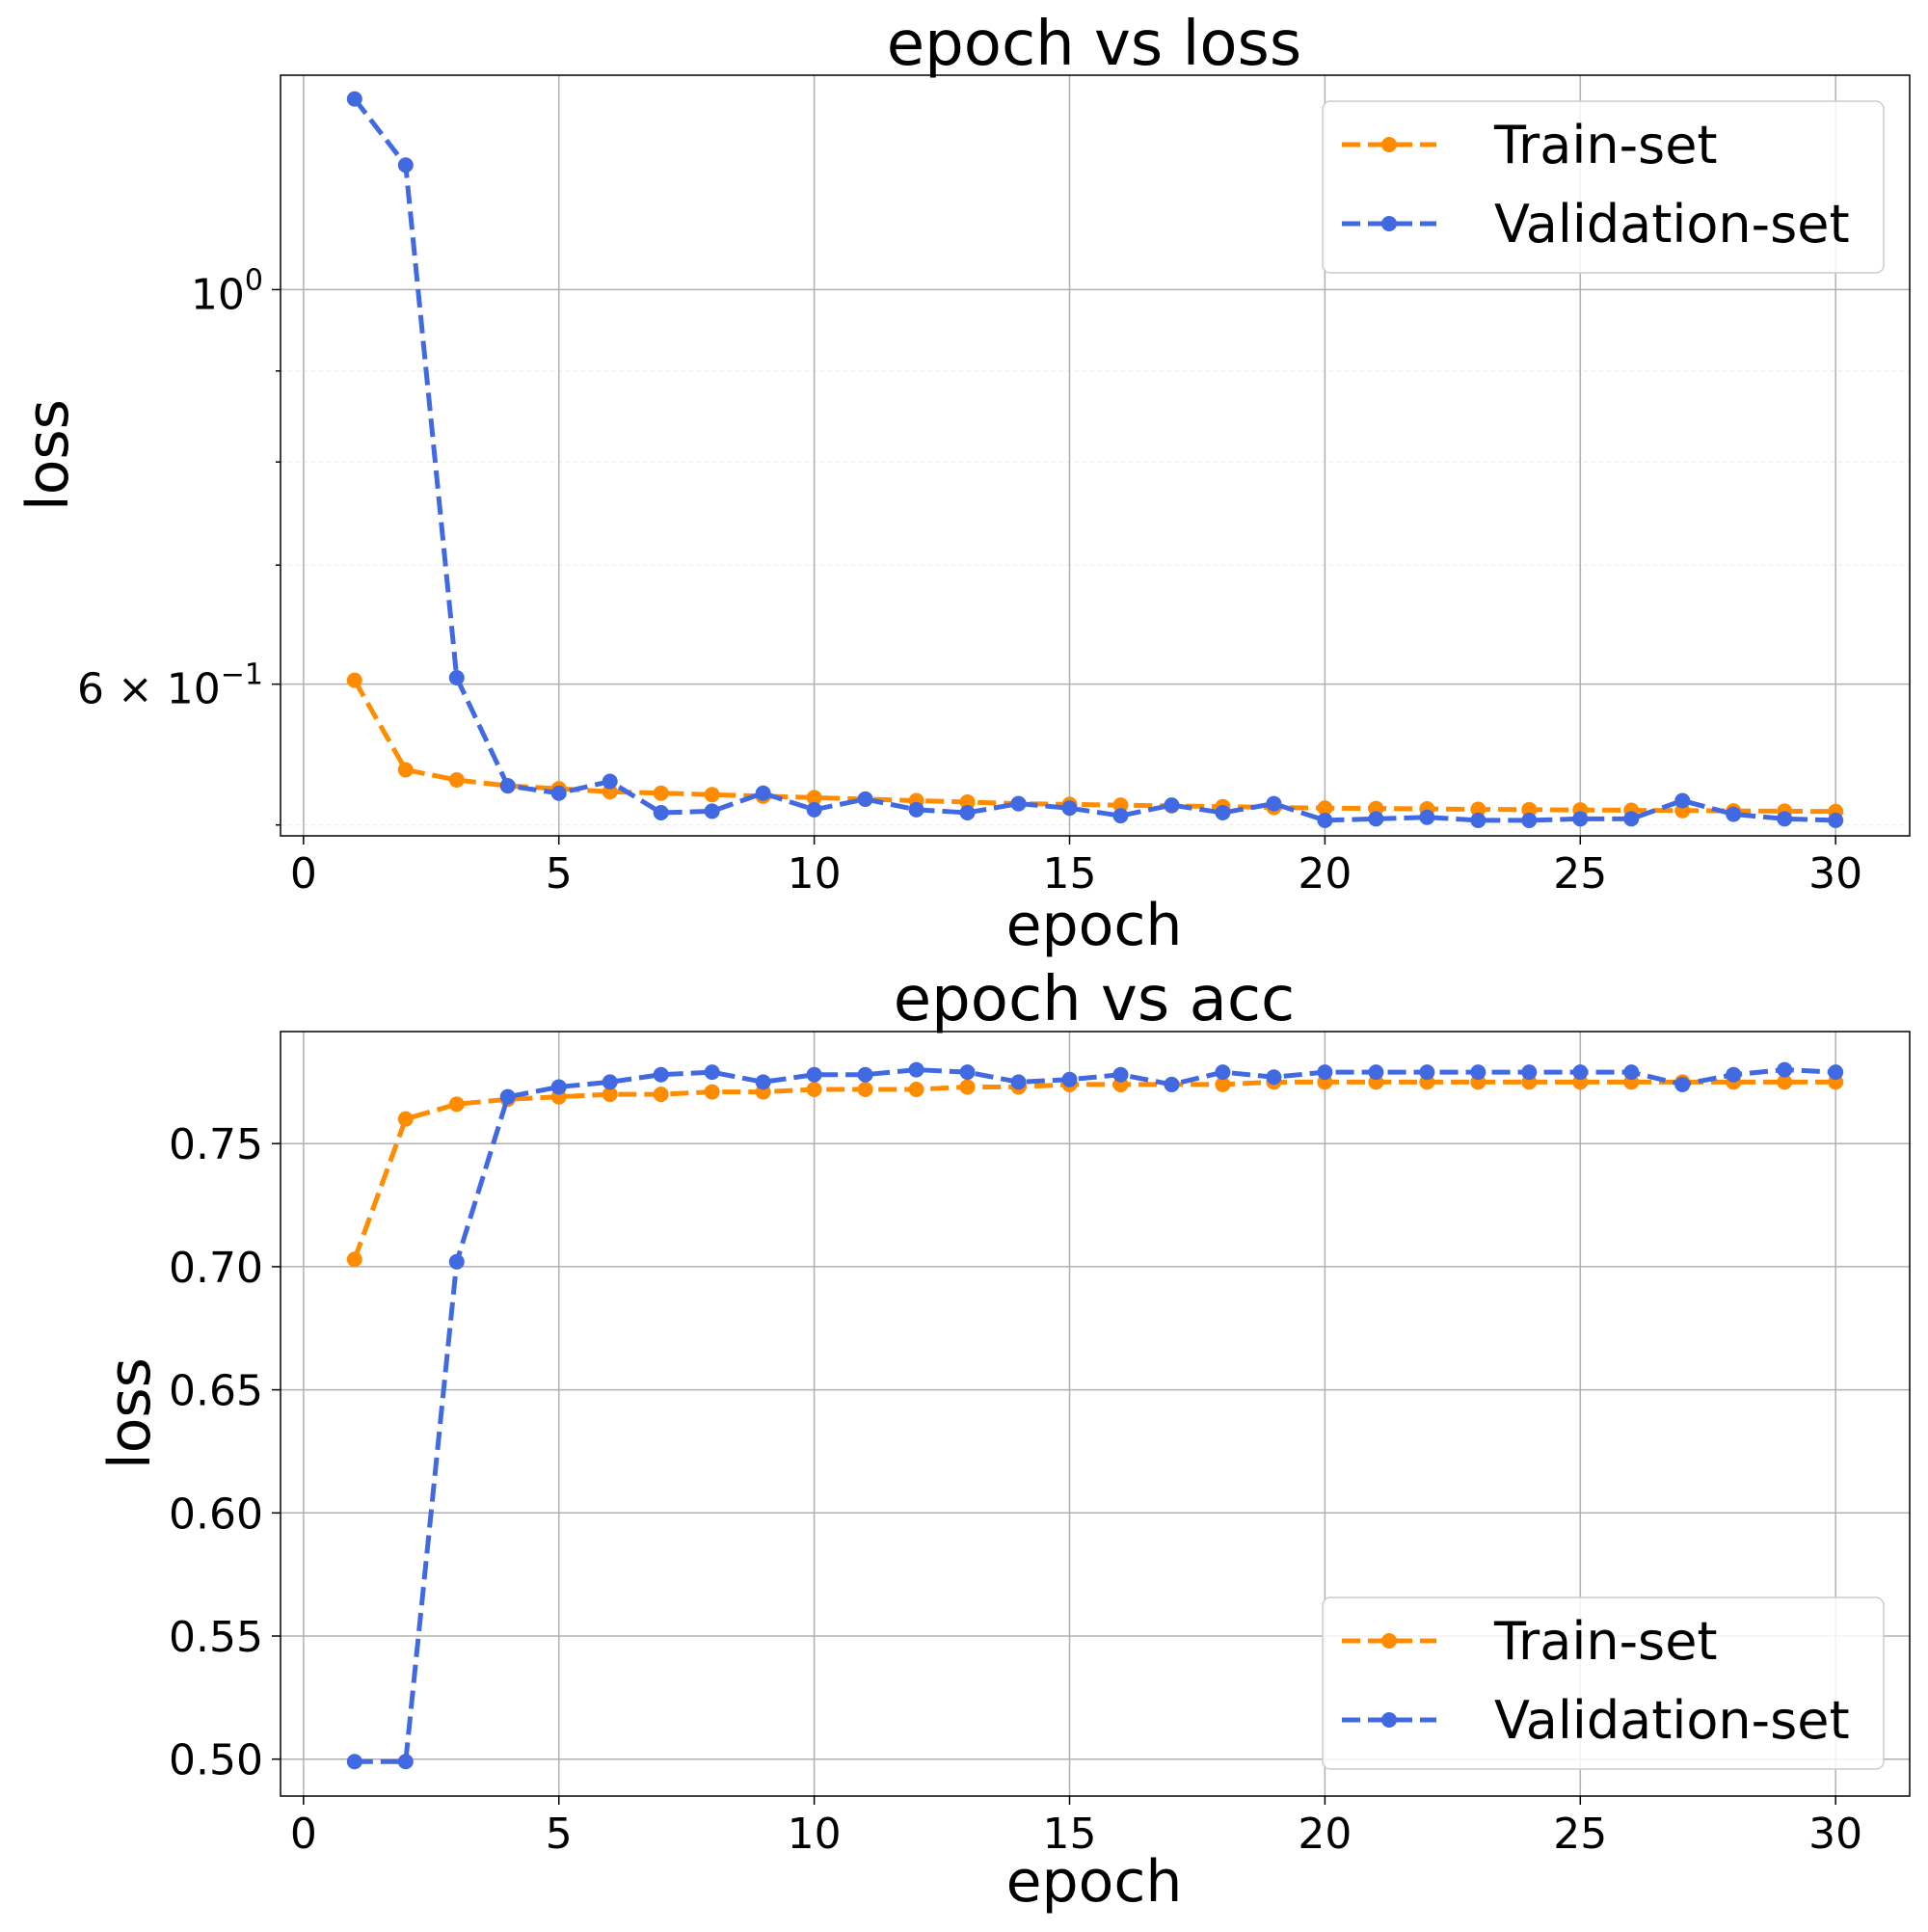 The width and height of the screenshot is (1928, 1932). What do you see at coordinates (216, 1514) in the screenshot?
I see `y-tick-label: 0.60` at bounding box center [216, 1514].